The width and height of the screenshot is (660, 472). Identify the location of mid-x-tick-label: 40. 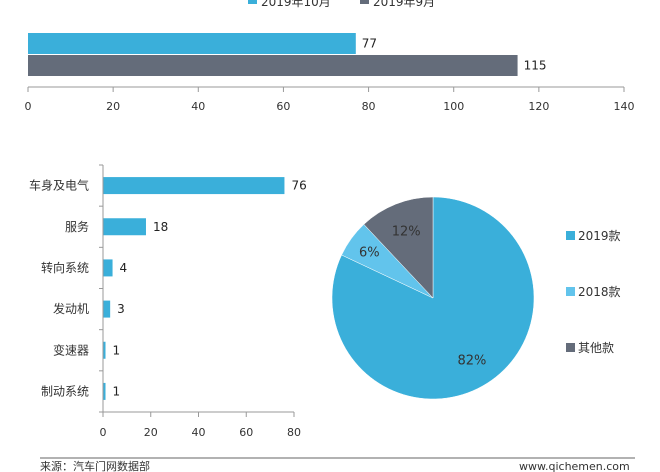
(199, 432).